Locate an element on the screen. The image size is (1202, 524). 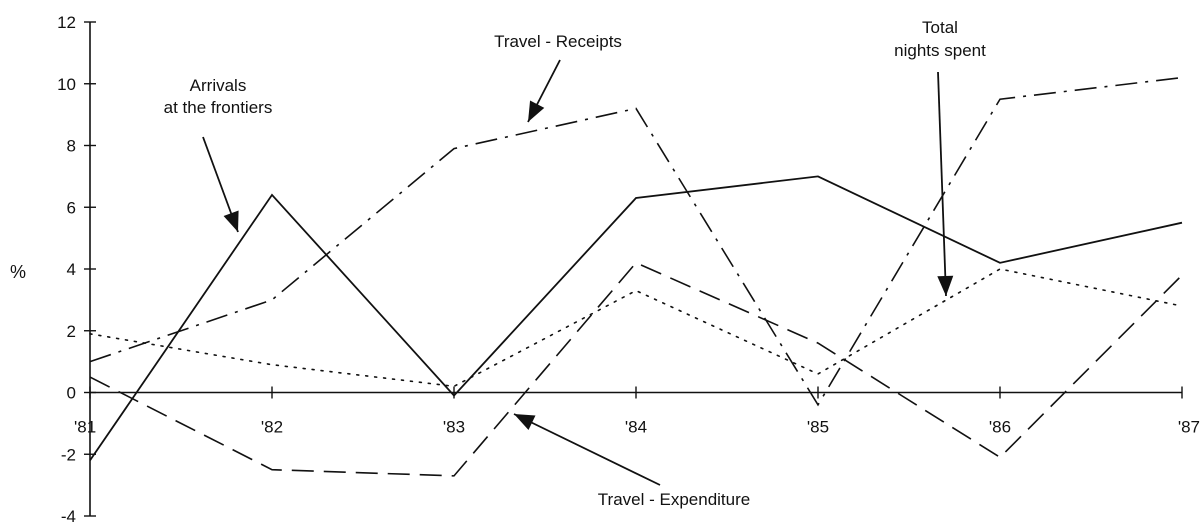
annotation-2: Total nights spent is located at coordinates (940, 157).